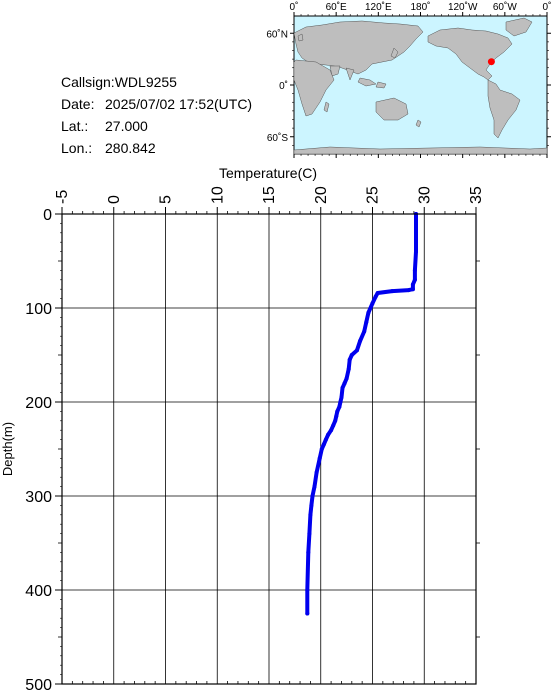 The height and width of the screenshot is (690, 553). I want to click on x-tick-label: 20, so click(321, 195).